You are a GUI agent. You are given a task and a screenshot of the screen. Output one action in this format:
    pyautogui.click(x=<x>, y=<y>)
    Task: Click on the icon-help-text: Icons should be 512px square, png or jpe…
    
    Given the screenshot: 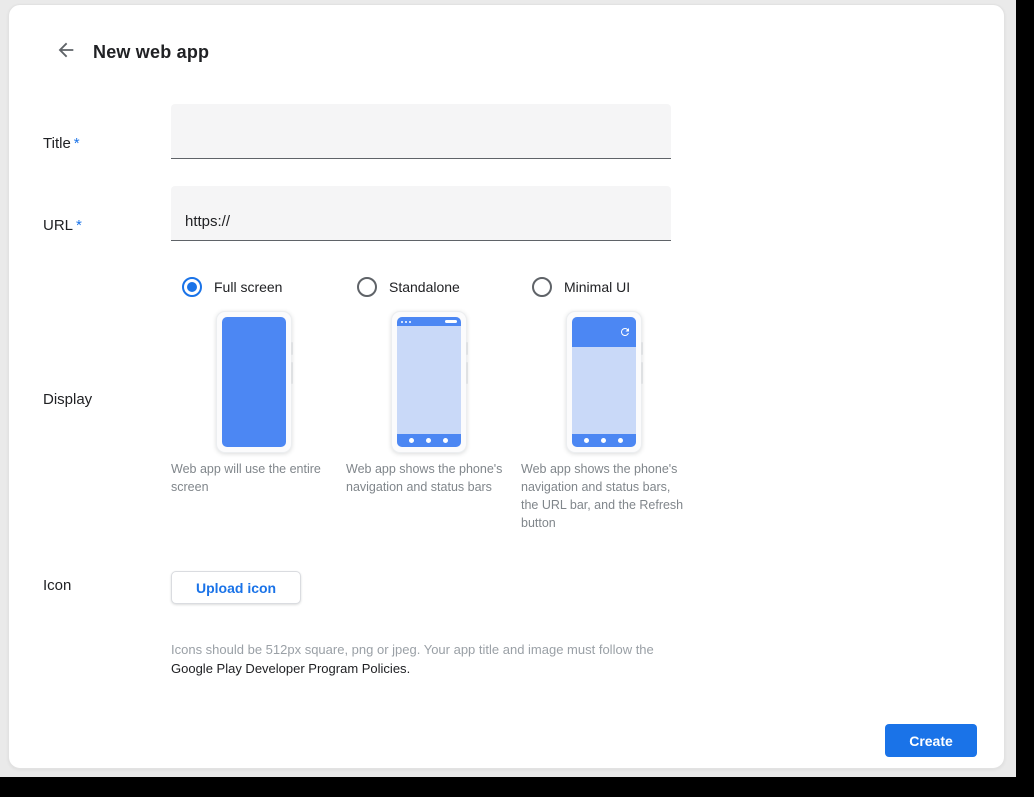 What is the action you would take?
    pyautogui.click(x=426, y=659)
    